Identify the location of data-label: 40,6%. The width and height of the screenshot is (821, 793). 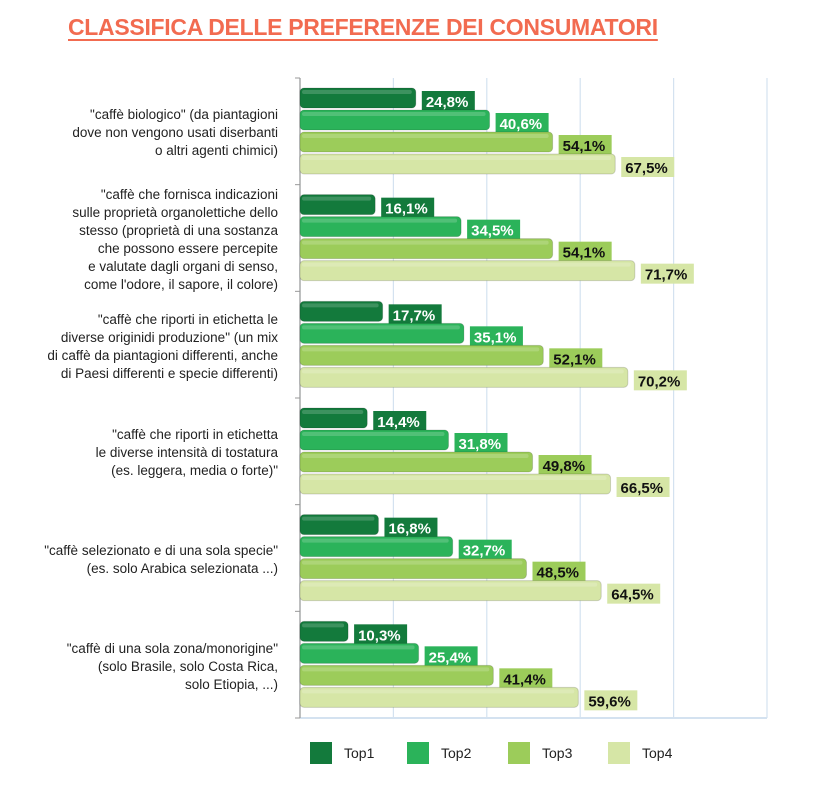
(521, 124).